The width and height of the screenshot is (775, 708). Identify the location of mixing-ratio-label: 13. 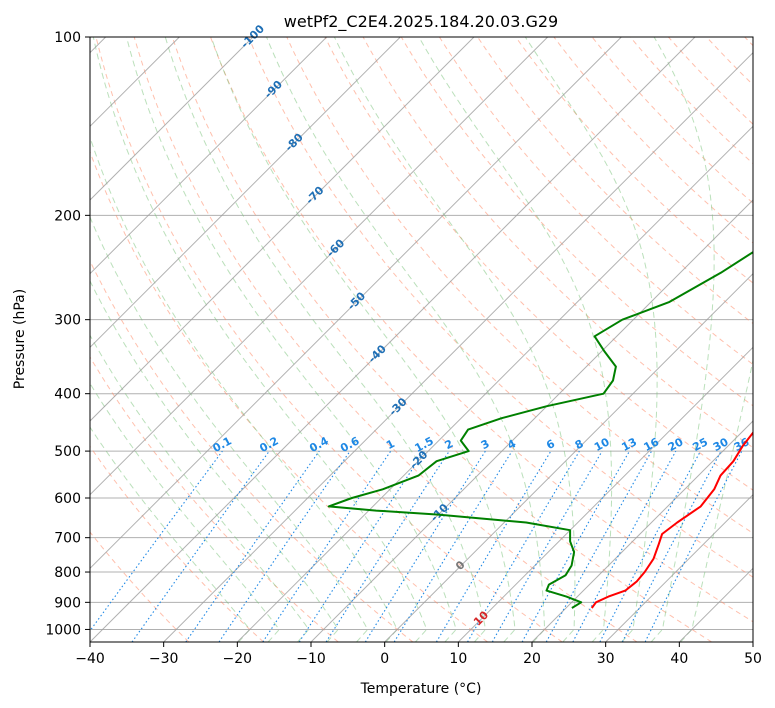
(629, 444).